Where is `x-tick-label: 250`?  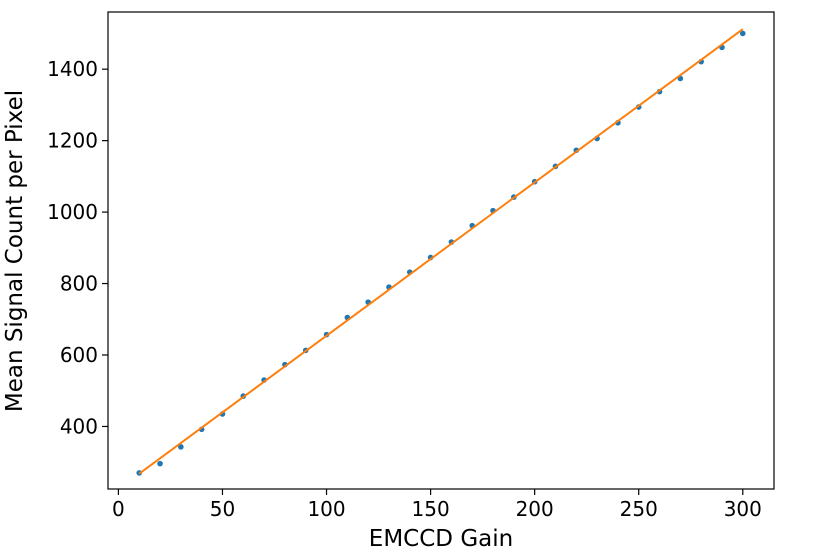
x-tick-label: 250 is located at coordinates (639, 509).